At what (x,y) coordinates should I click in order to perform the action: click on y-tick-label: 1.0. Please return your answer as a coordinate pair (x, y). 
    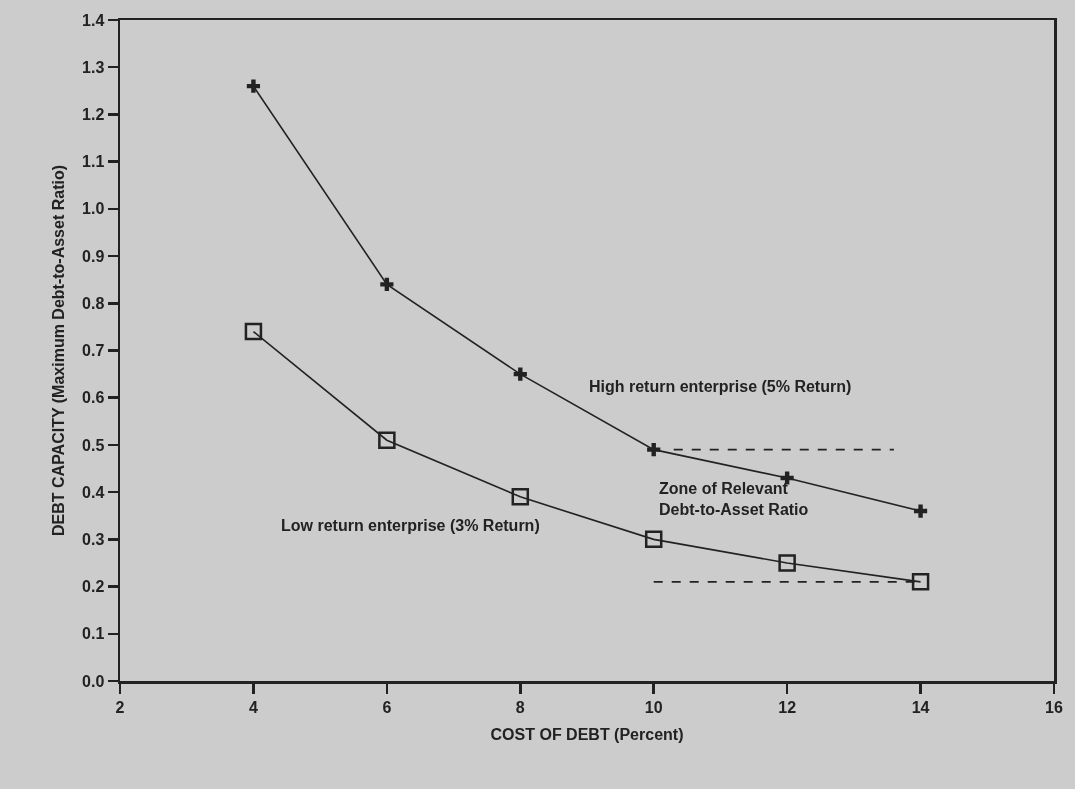
    Looking at the image, I should click on (93, 209).